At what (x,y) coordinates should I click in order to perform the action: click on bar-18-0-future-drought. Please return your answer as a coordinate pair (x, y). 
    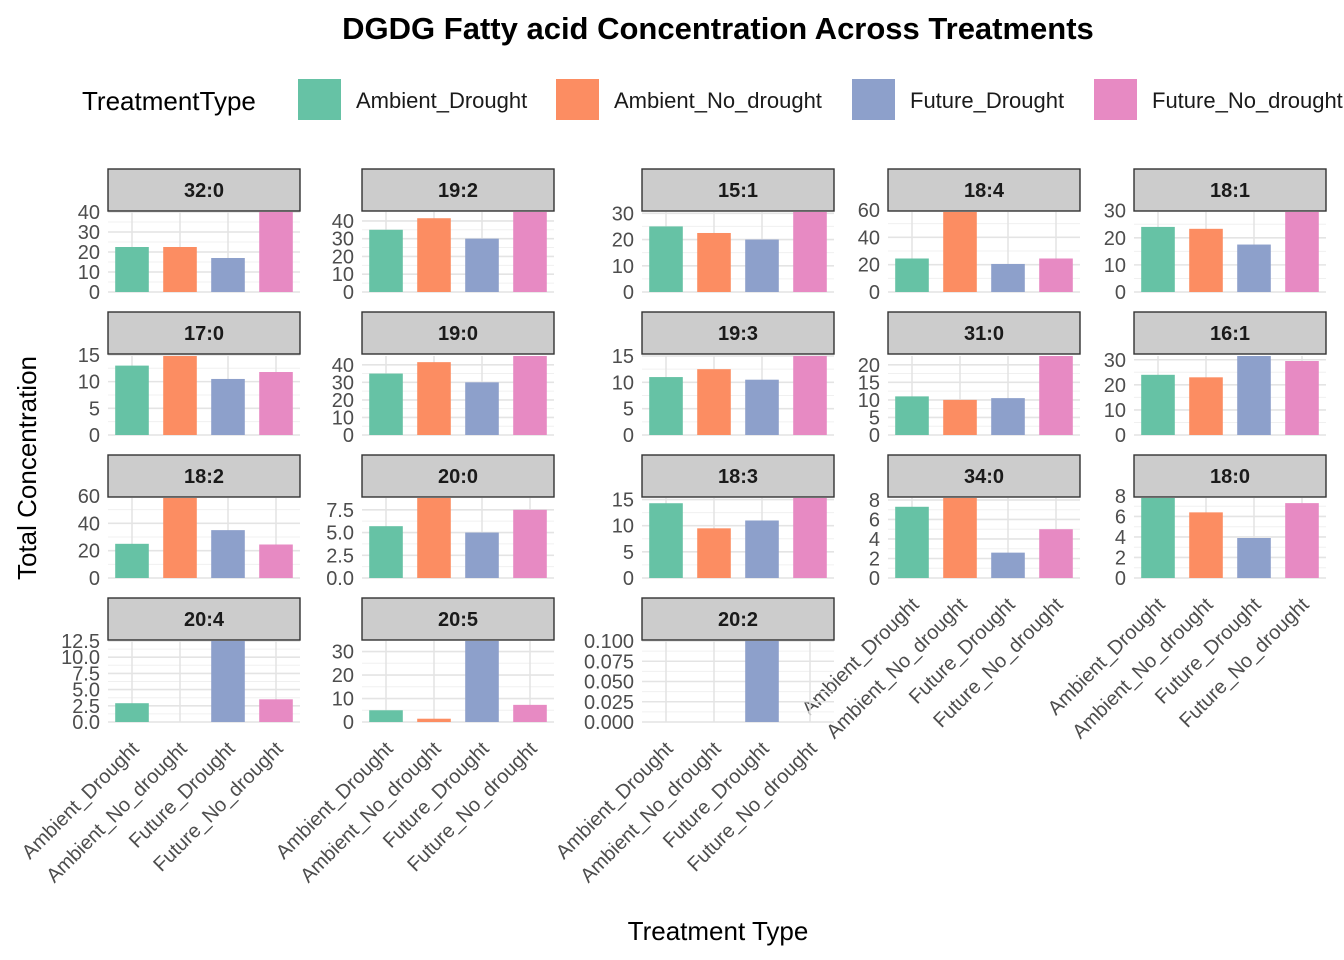
    Looking at the image, I should click on (1254, 558).